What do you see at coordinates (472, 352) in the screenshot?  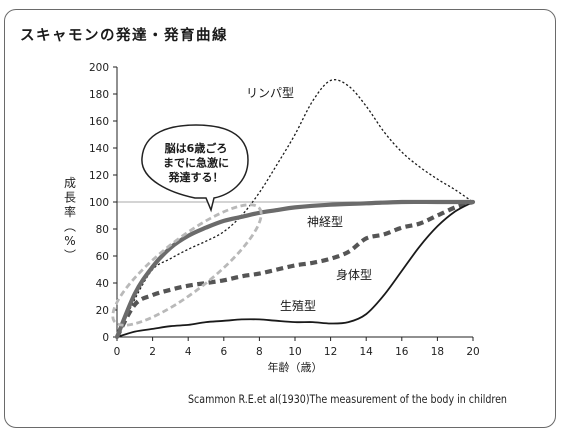 I see `x-tick-label: 20` at bounding box center [472, 352].